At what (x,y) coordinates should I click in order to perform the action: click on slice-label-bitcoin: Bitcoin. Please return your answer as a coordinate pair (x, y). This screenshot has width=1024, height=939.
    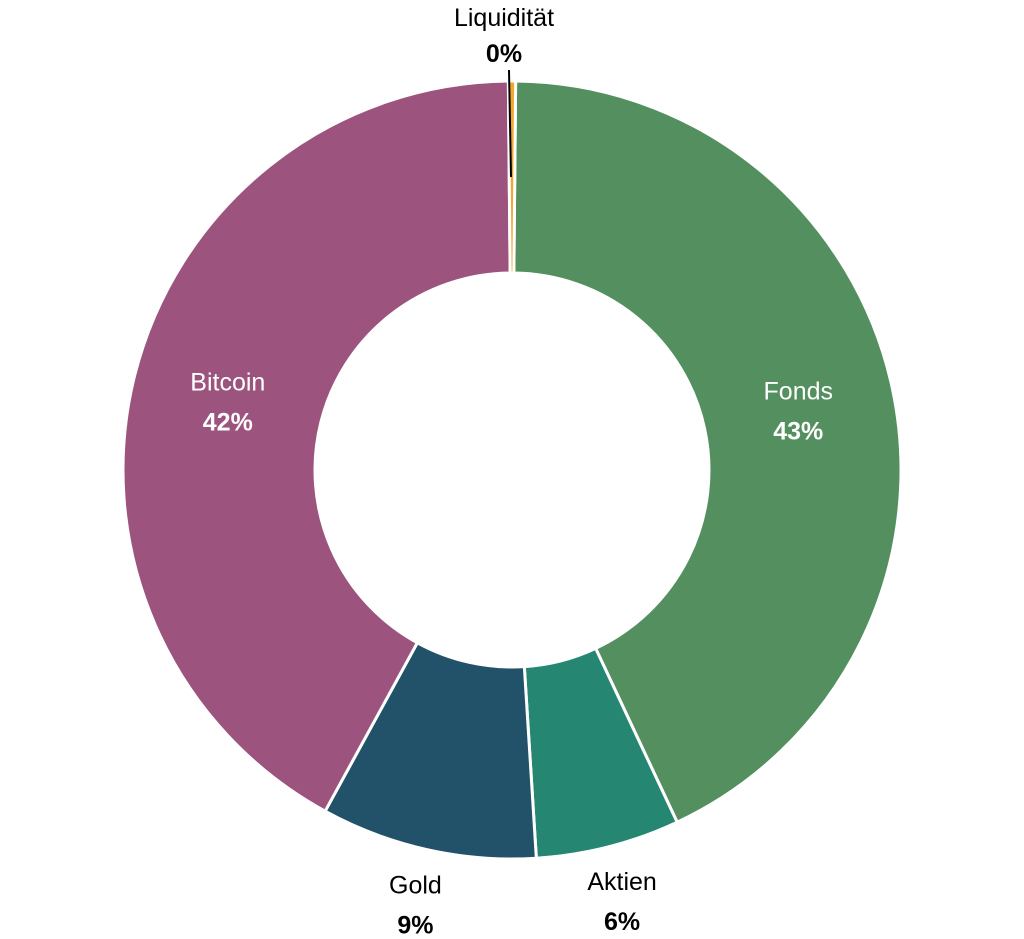
    Looking at the image, I should click on (227, 383).